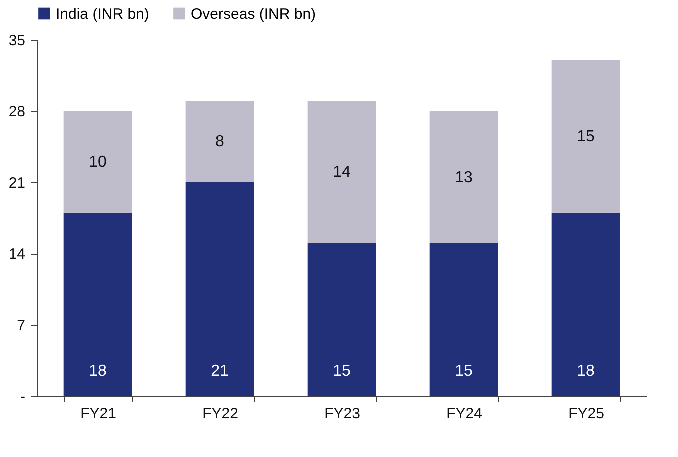 This screenshot has height=457, width=678. I want to click on data-label: 13, so click(464, 177).